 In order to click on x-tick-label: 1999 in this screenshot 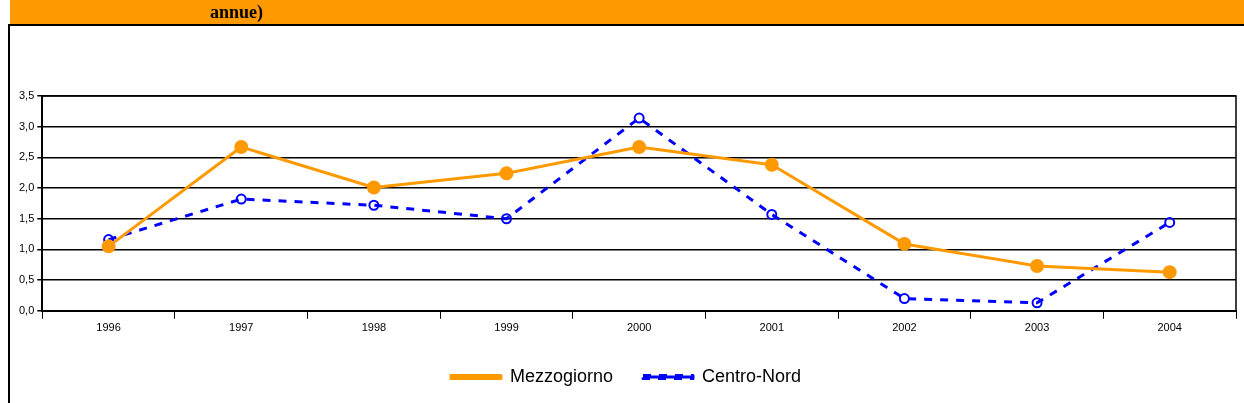, I will do `click(506, 327)`.